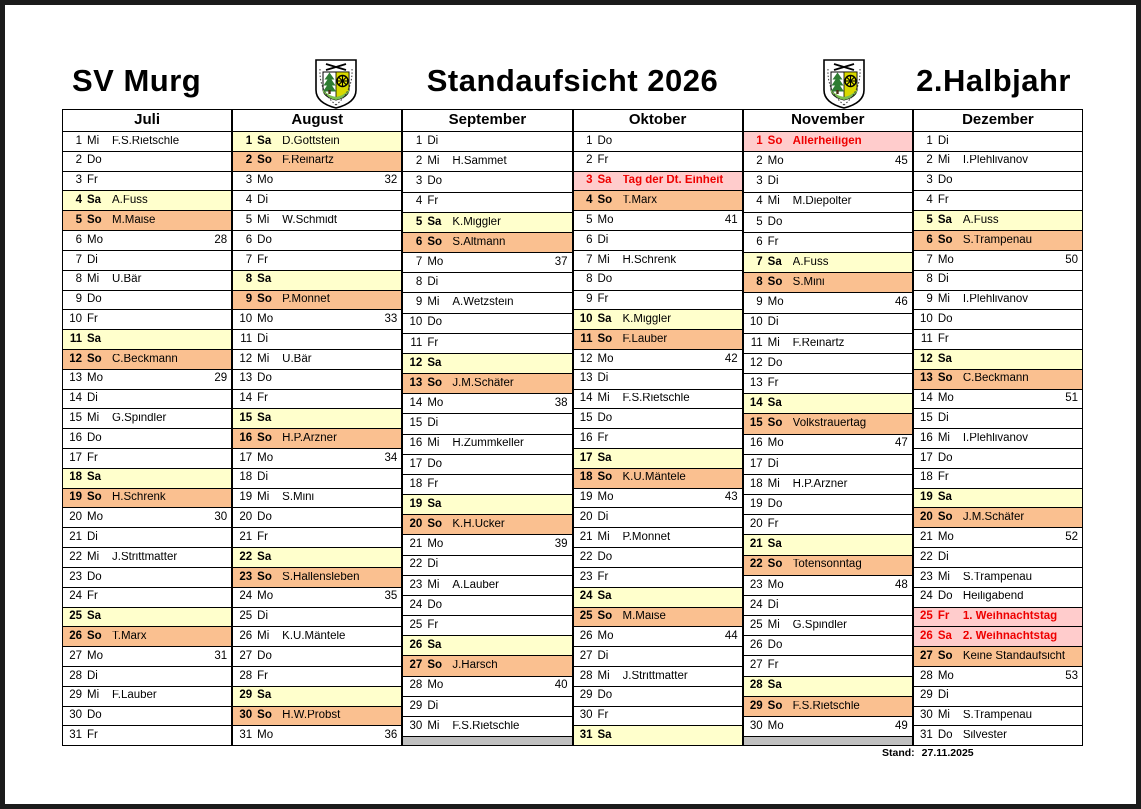  I want to click on day-number: 2, so click(589, 160).